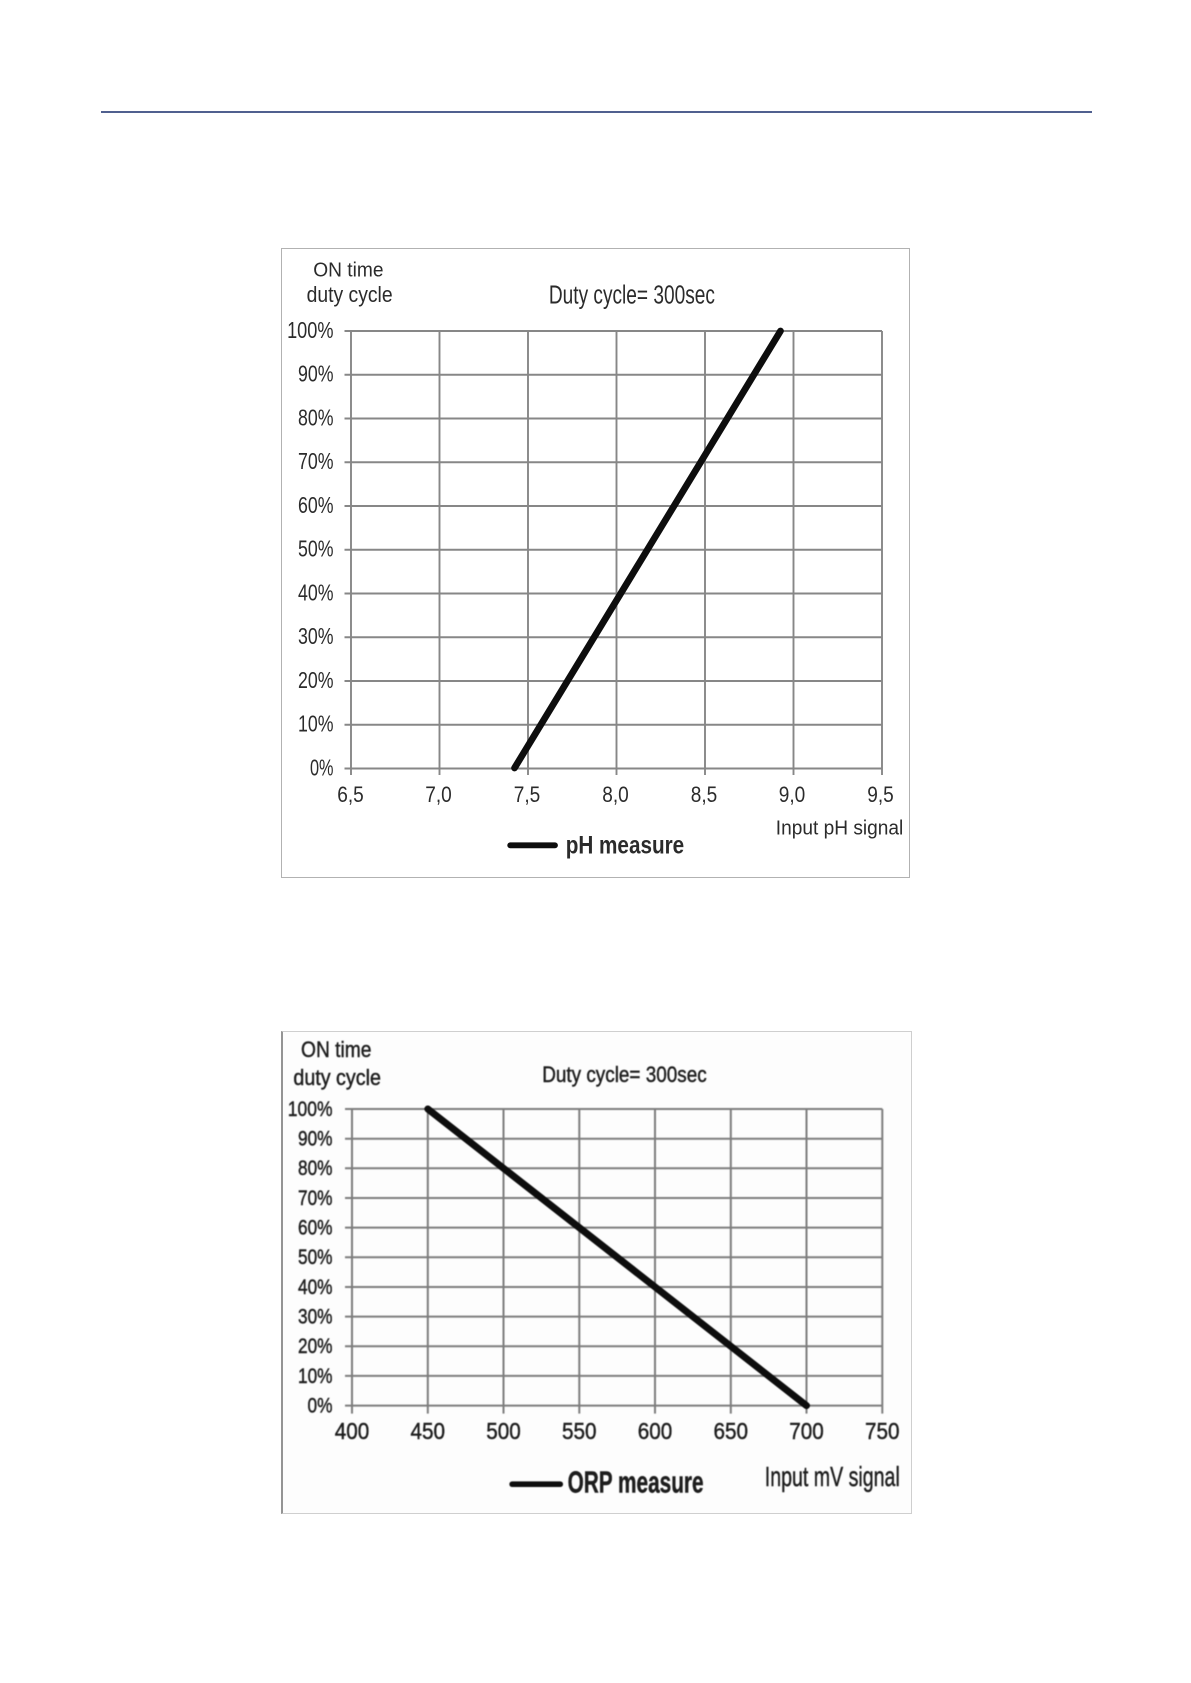  I want to click on svg-text: 650, so click(731, 1431).